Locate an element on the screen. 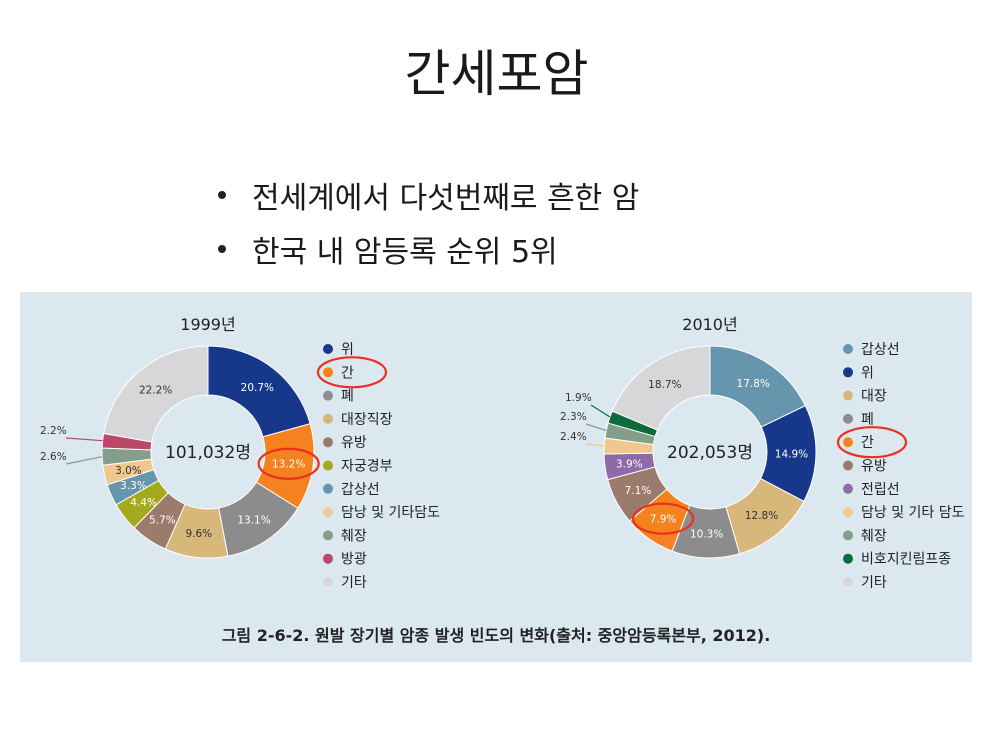 The image size is (993, 745). data-label: 2.4% is located at coordinates (573, 437).